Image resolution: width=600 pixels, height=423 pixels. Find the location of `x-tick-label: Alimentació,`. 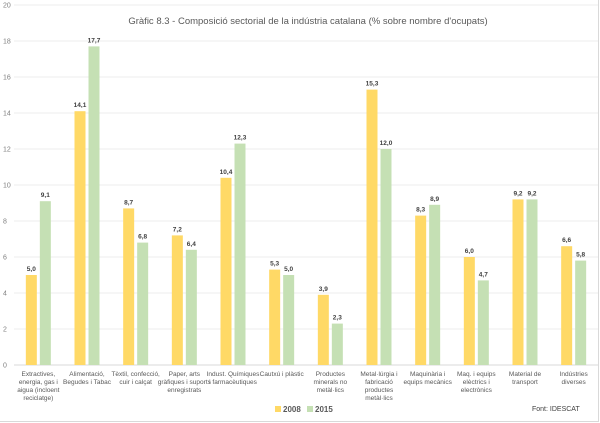

x-tick-label: Alimentació, is located at coordinates (87, 374).